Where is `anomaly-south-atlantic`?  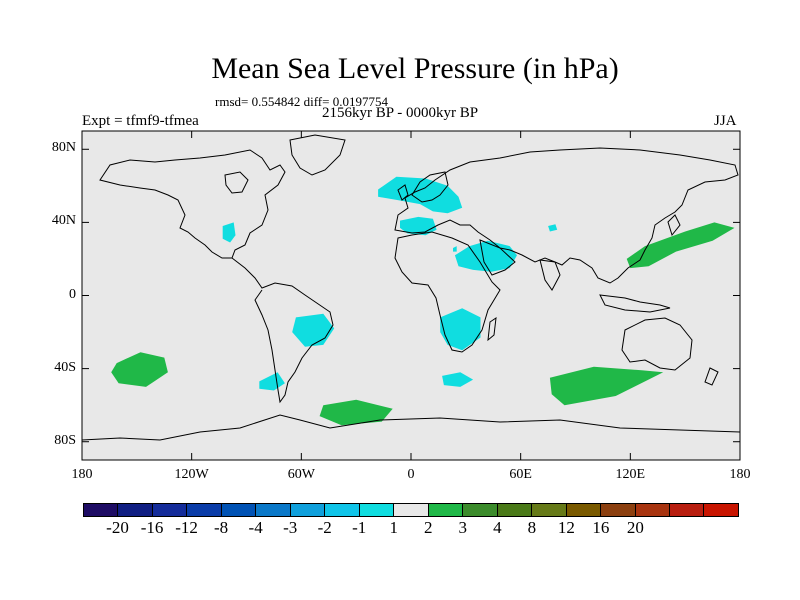
anomaly-south-atlantic is located at coordinates (272, 381).